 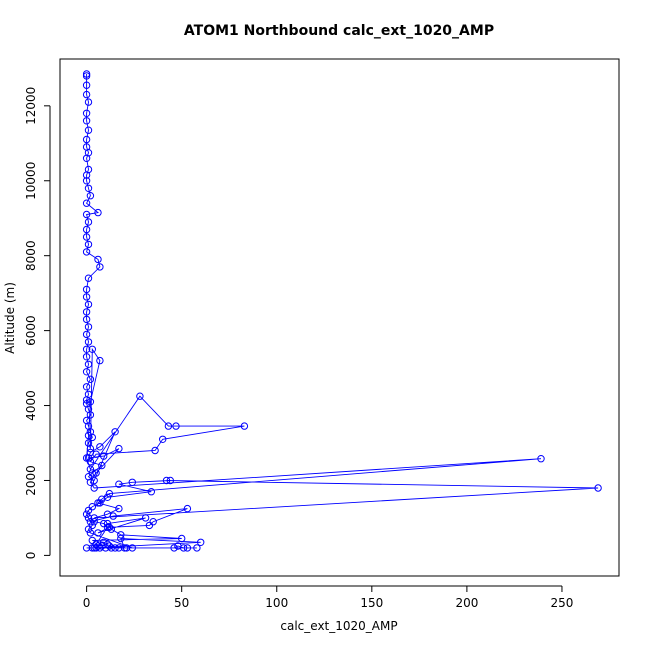 What do you see at coordinates (339, 31) in the screenshot?
I see `chart-title: ATOM1 Northbound calc_ext_1020_AMP` at bounding box center [339, 31].